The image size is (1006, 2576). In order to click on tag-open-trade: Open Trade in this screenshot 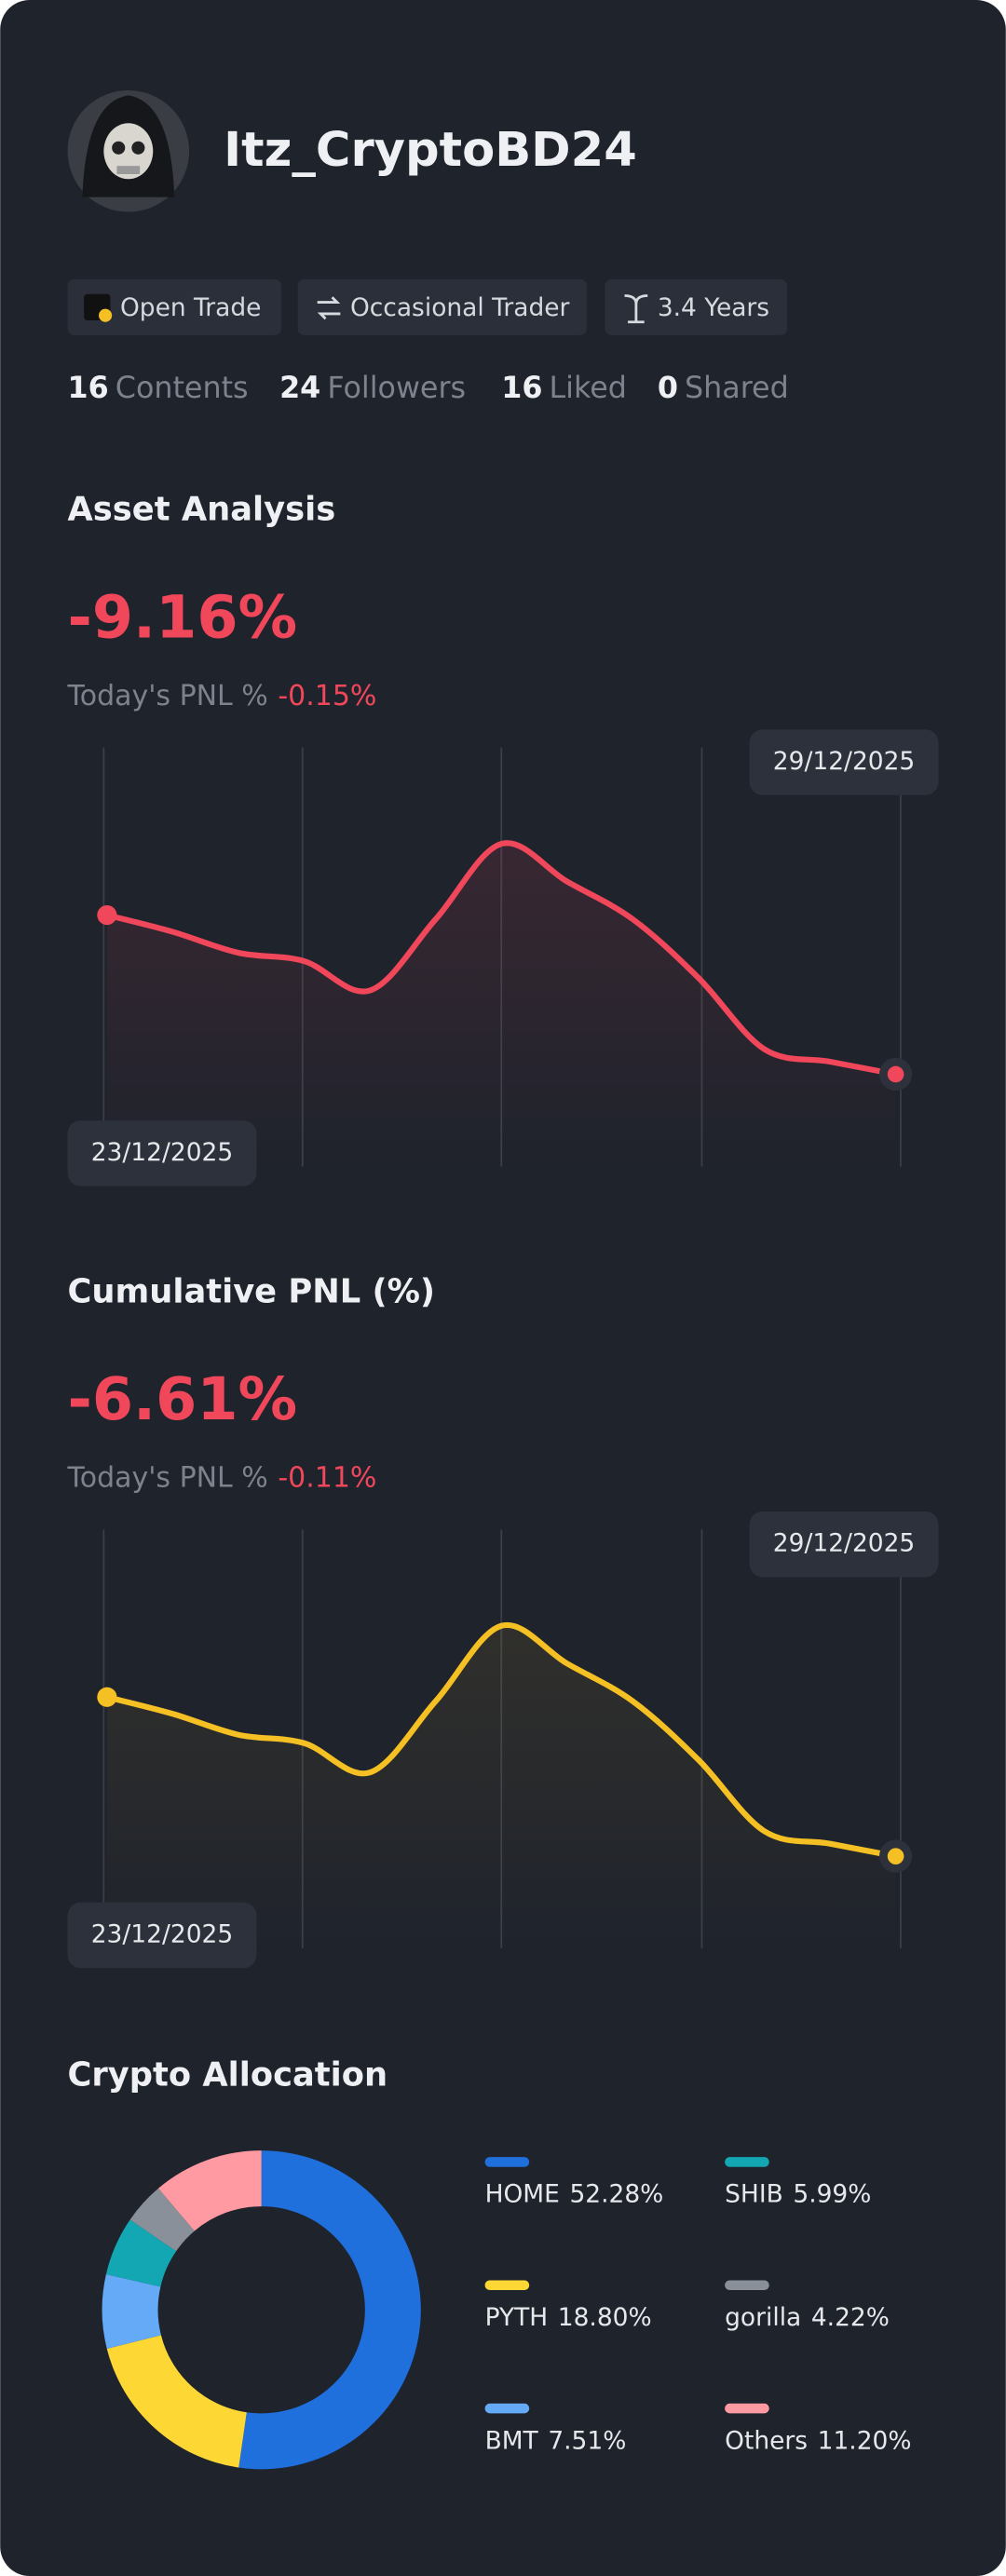, I will do `click(174, 306)`.